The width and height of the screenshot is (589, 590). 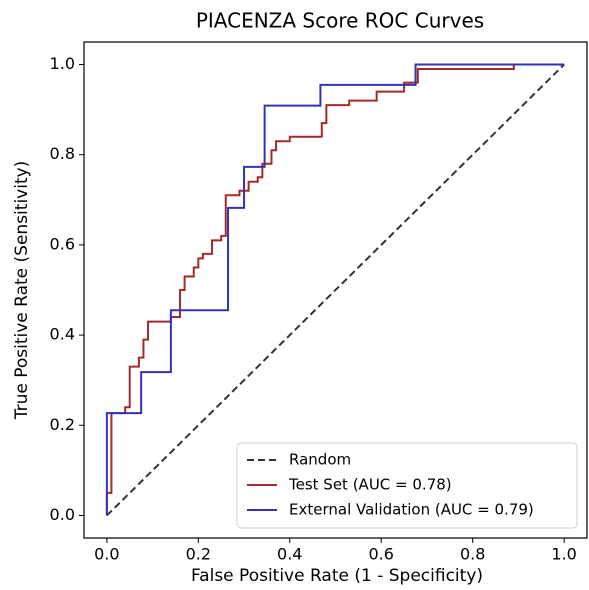 What do you see at coordinates (106, 554) in the screenshot?
I see `x-tick-label: 0.0` at bounding box center [106, 554].